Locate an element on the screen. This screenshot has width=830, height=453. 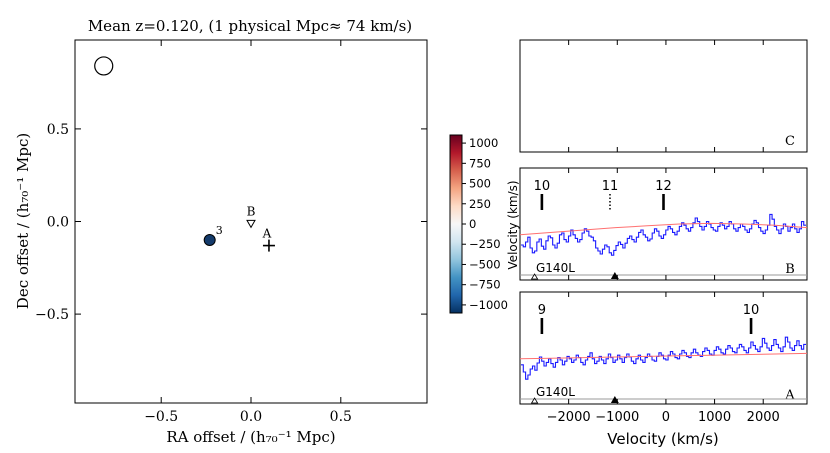
map-title: Mean z=0.120, (1 physical Mpc≈ 74 km/s) is located at coordinates (250, 26).